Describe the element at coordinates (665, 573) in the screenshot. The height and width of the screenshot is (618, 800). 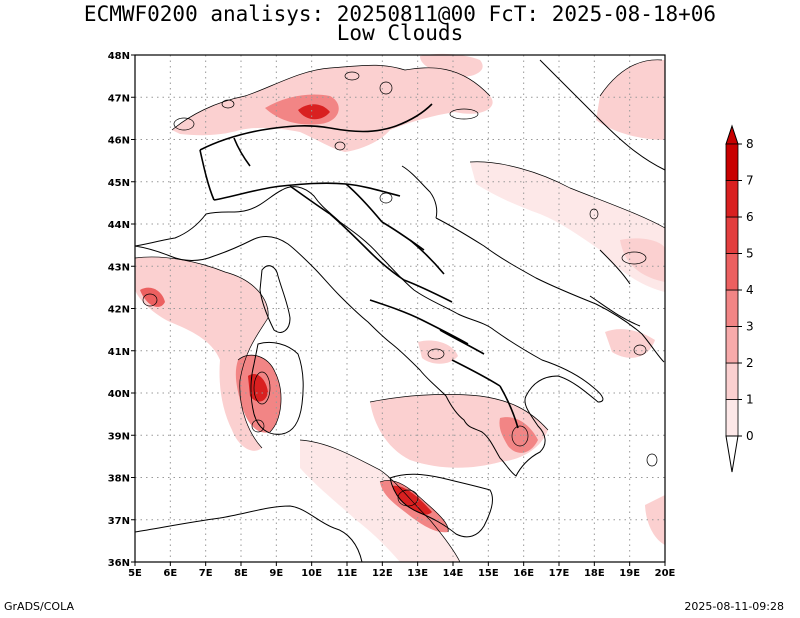
I see `tick-label-lon: 20E` at that location.